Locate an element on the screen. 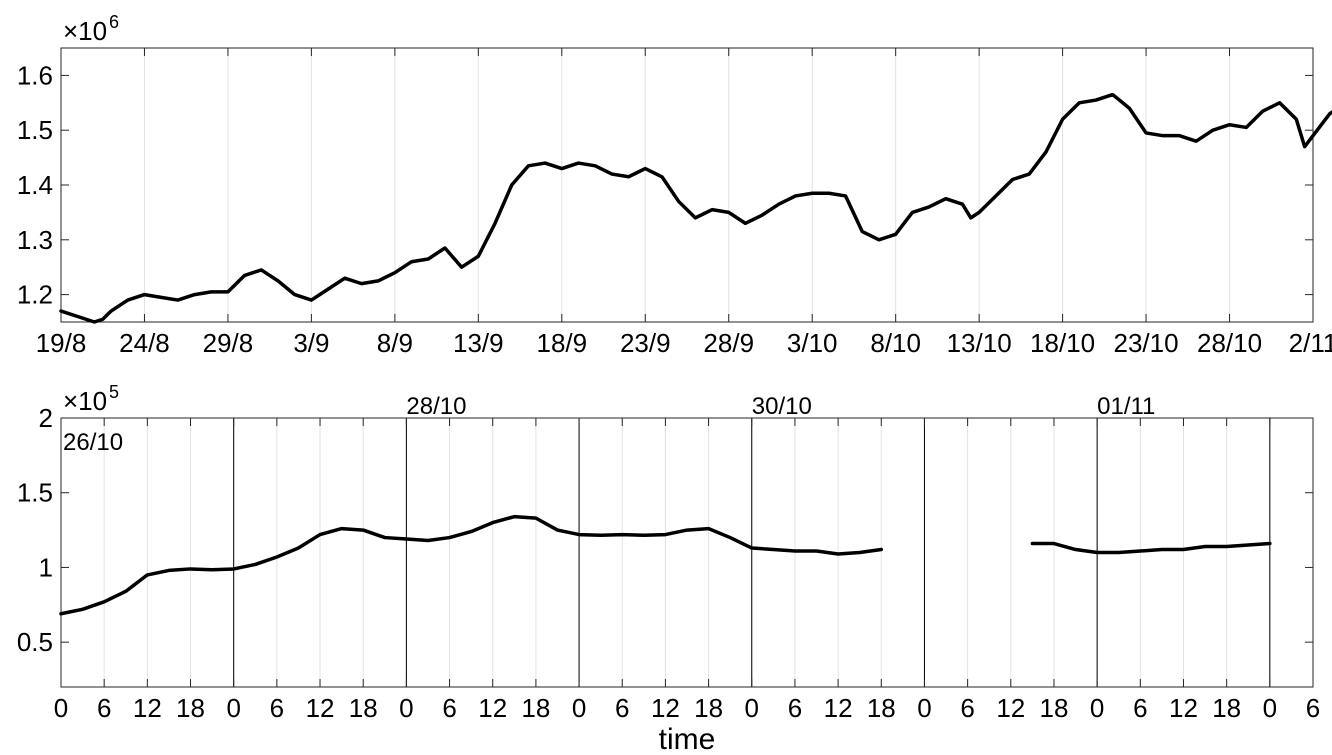 This screenshot has width=1332, height=755. x-tick-label: 2/11 is located at coordinates (1310, 343).